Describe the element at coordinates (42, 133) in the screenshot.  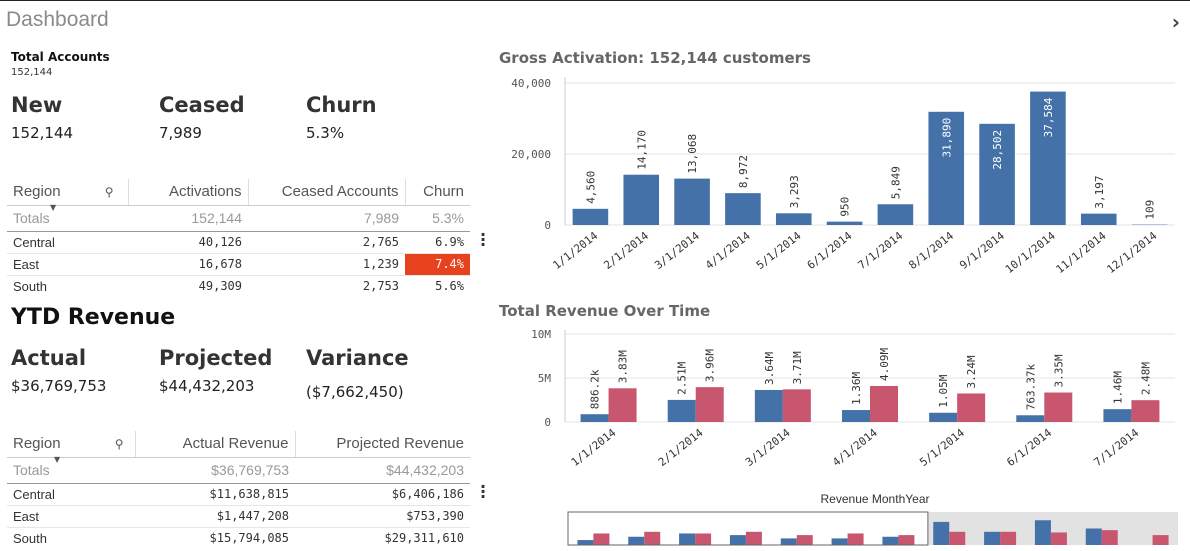
I see `kpi-new-value: 152,144` at that location.